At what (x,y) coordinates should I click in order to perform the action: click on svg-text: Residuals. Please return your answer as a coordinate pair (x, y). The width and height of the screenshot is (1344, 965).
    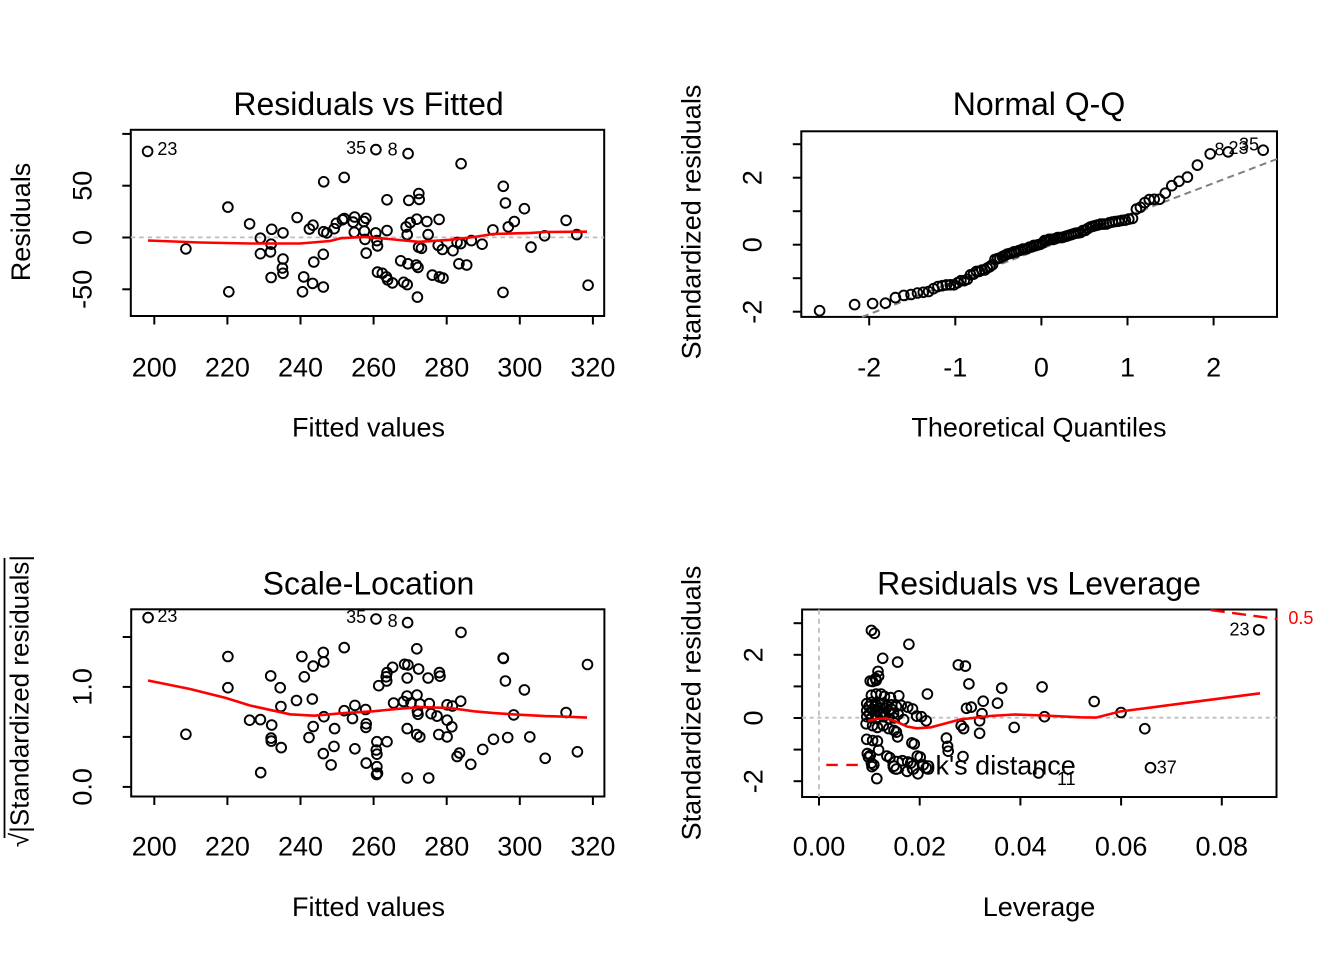
    Looking at the image, I should click on (21, 222).